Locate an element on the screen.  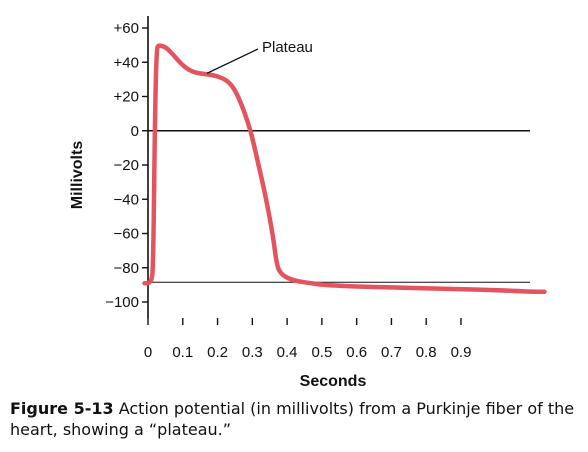
x-tick-label: 0.5 is located at coordinates (321, 352).